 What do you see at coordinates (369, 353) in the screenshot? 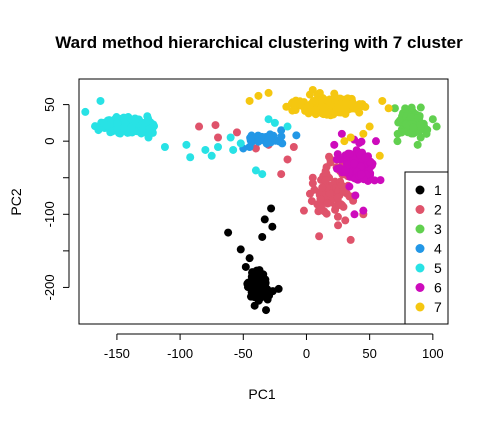
I see `x-tick-label: 50` at bounding box center [369, 353].